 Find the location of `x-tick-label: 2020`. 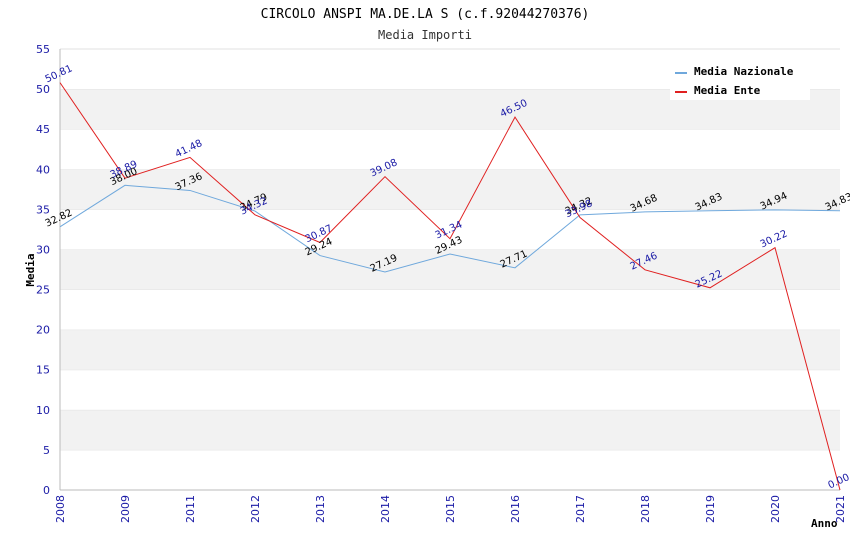

x-tick-label: 2020 is located at coordinates (775, 509).